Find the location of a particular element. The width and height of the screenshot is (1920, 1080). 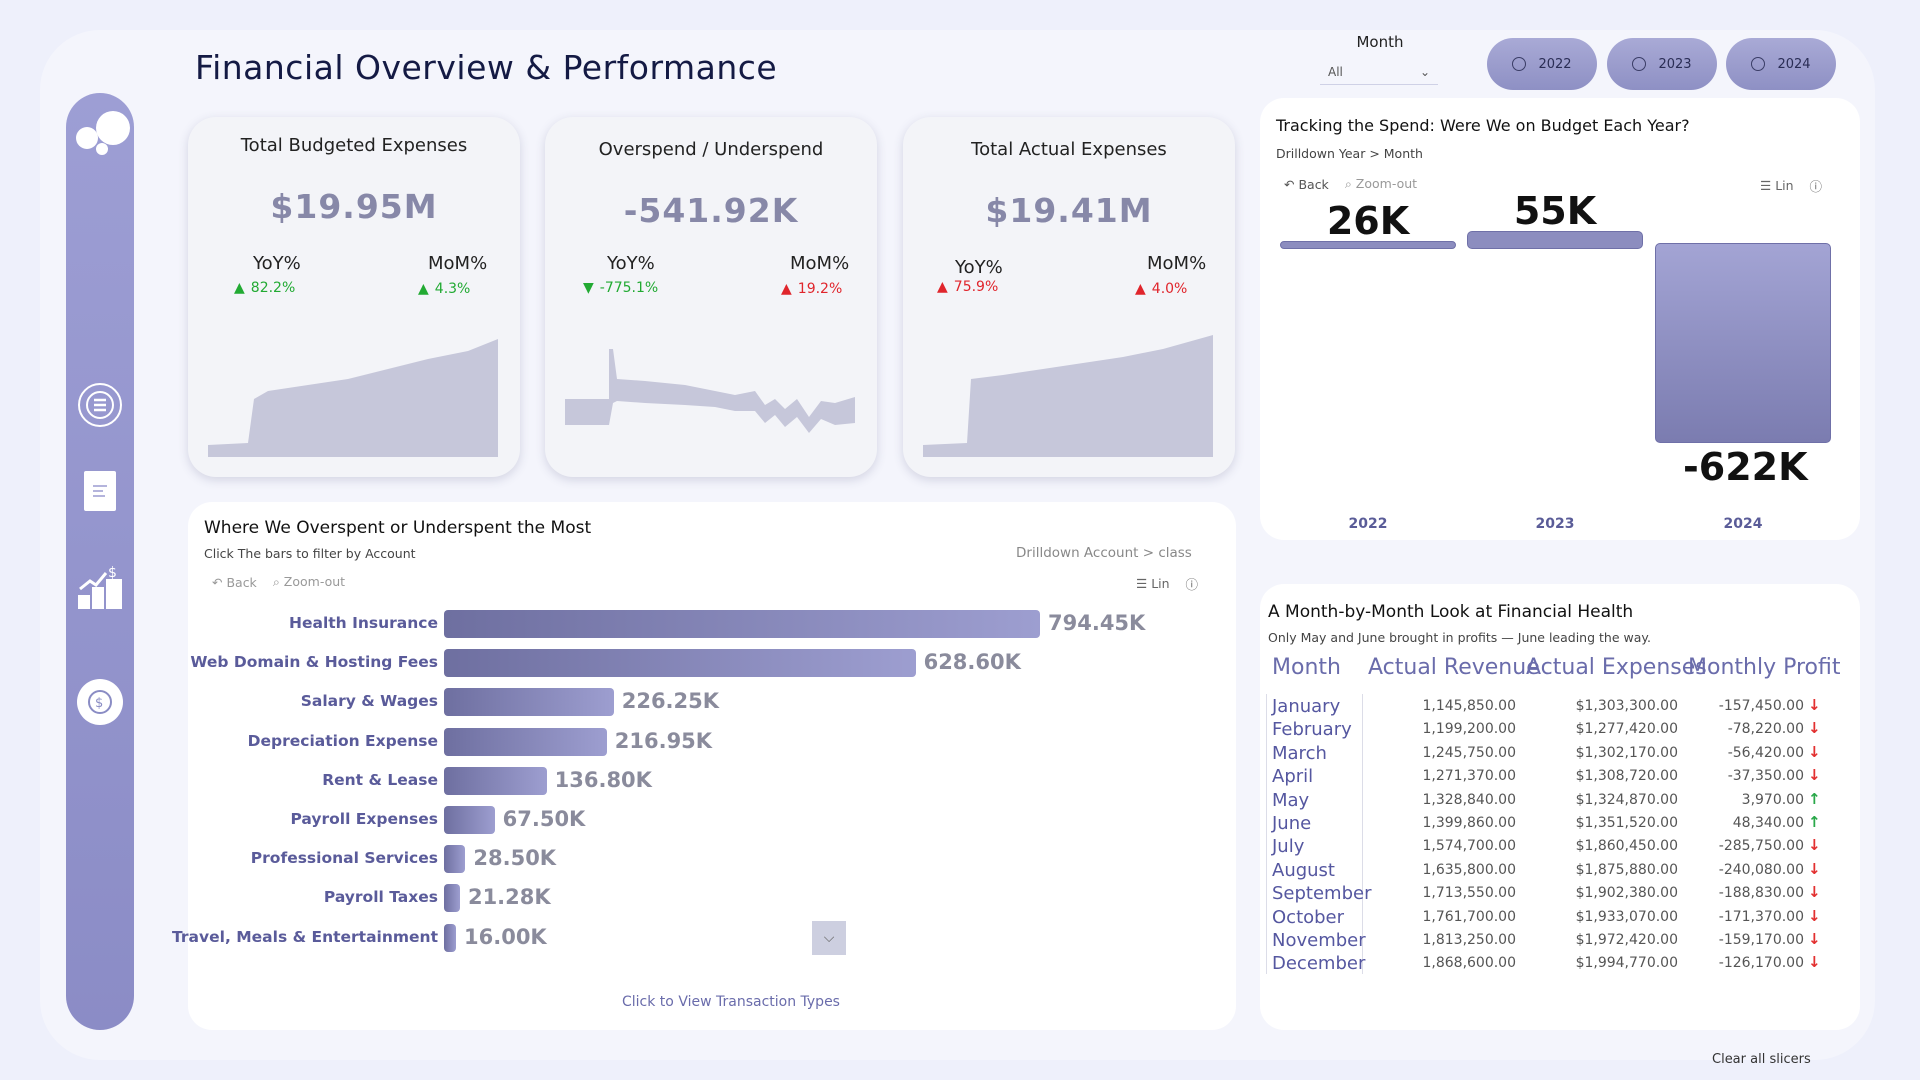

report-icon is located at coordinates (100, 491).